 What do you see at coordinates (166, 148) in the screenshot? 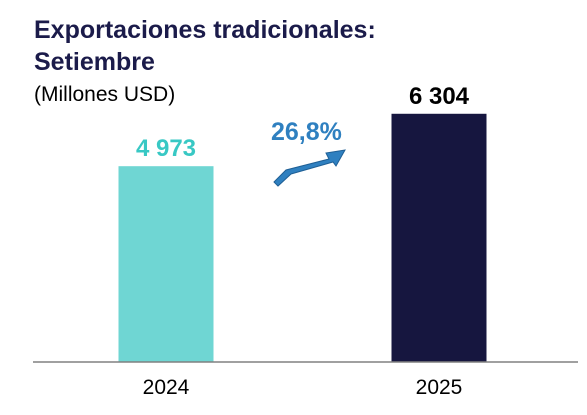
I see `value-label-2024: 4 973` at bounding box center [166, 148].